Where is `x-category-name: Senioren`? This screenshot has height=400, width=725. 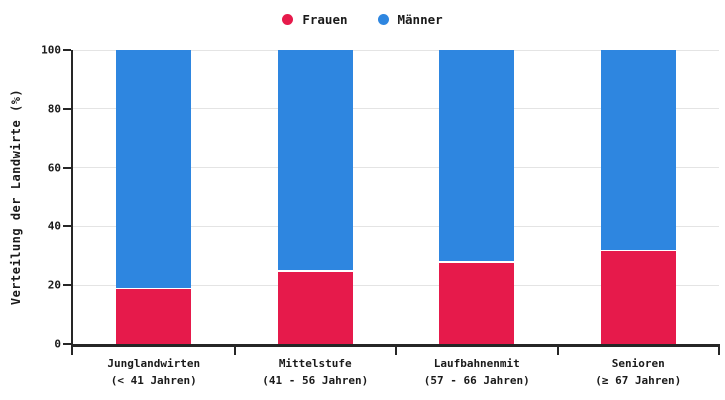 x-category-name: Senioren is located at coordinates (638, 363).